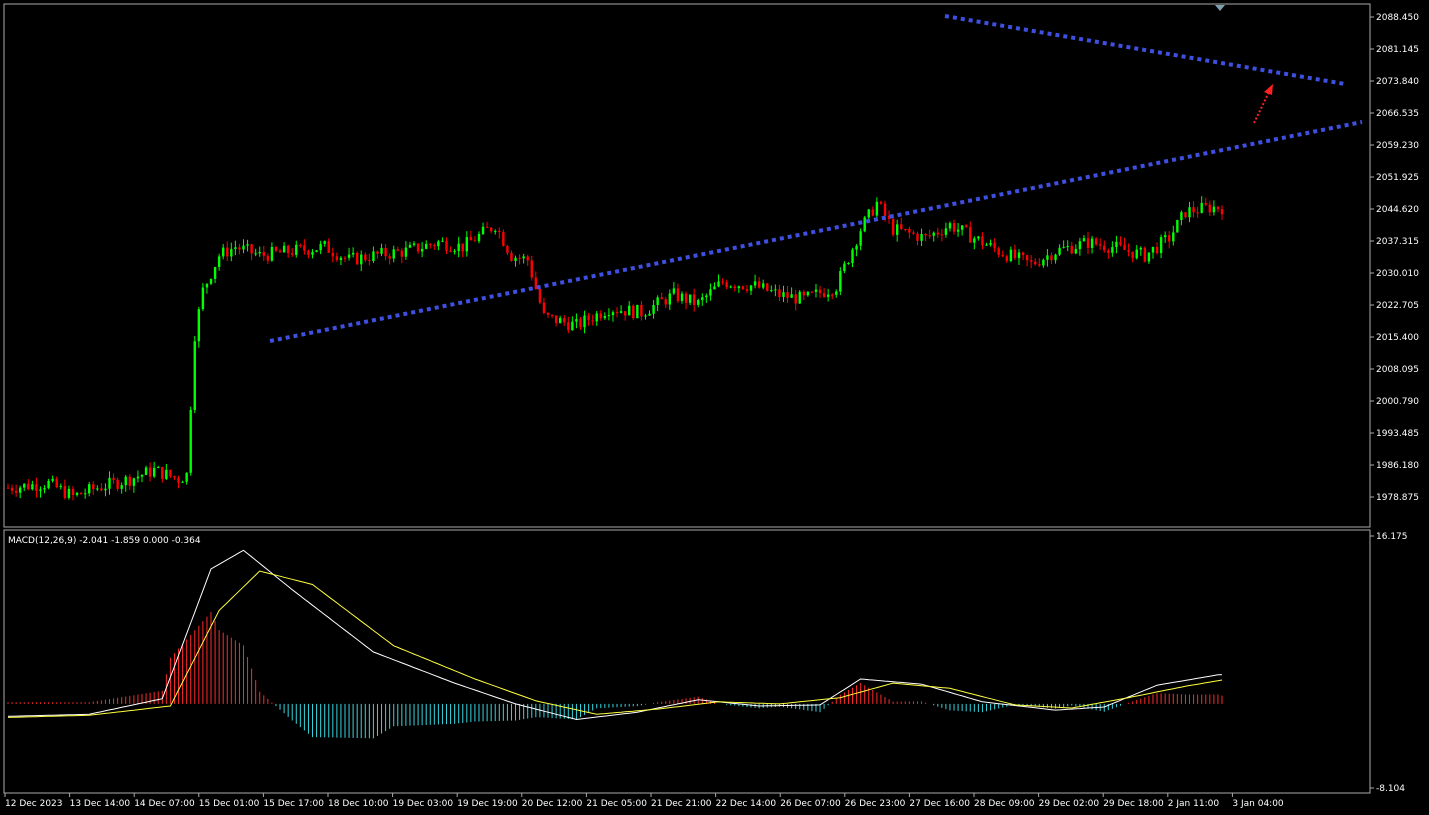 This screenshot has width=1429, height=815. Describe the element at coordinates (1397, 338) in the screenshot. I see `price-y-tick-label: 2015.400` at that location.